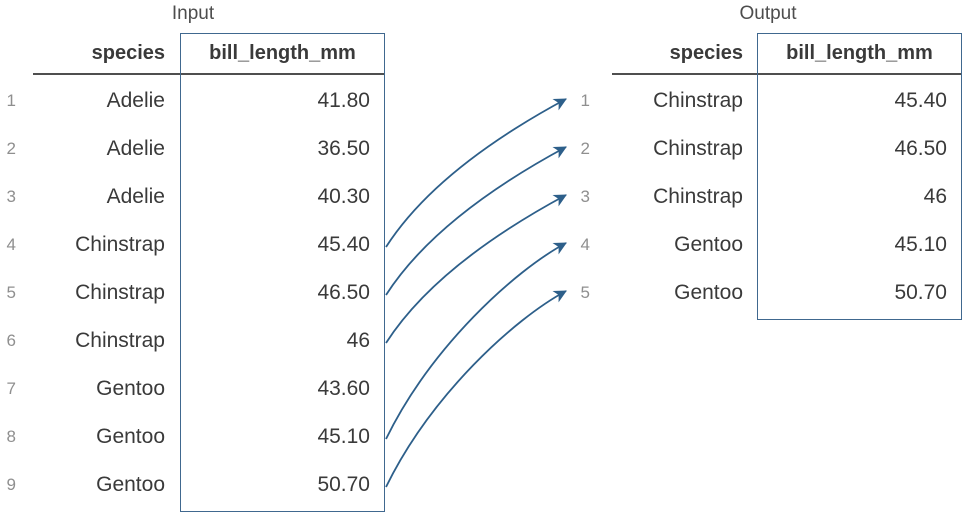 The width and height of the screenshot is (967, 517). Describe the element at coordinates (194, 197) in the screenshot. I see `input-table-row: 3 Adelie 40.30` at that location.